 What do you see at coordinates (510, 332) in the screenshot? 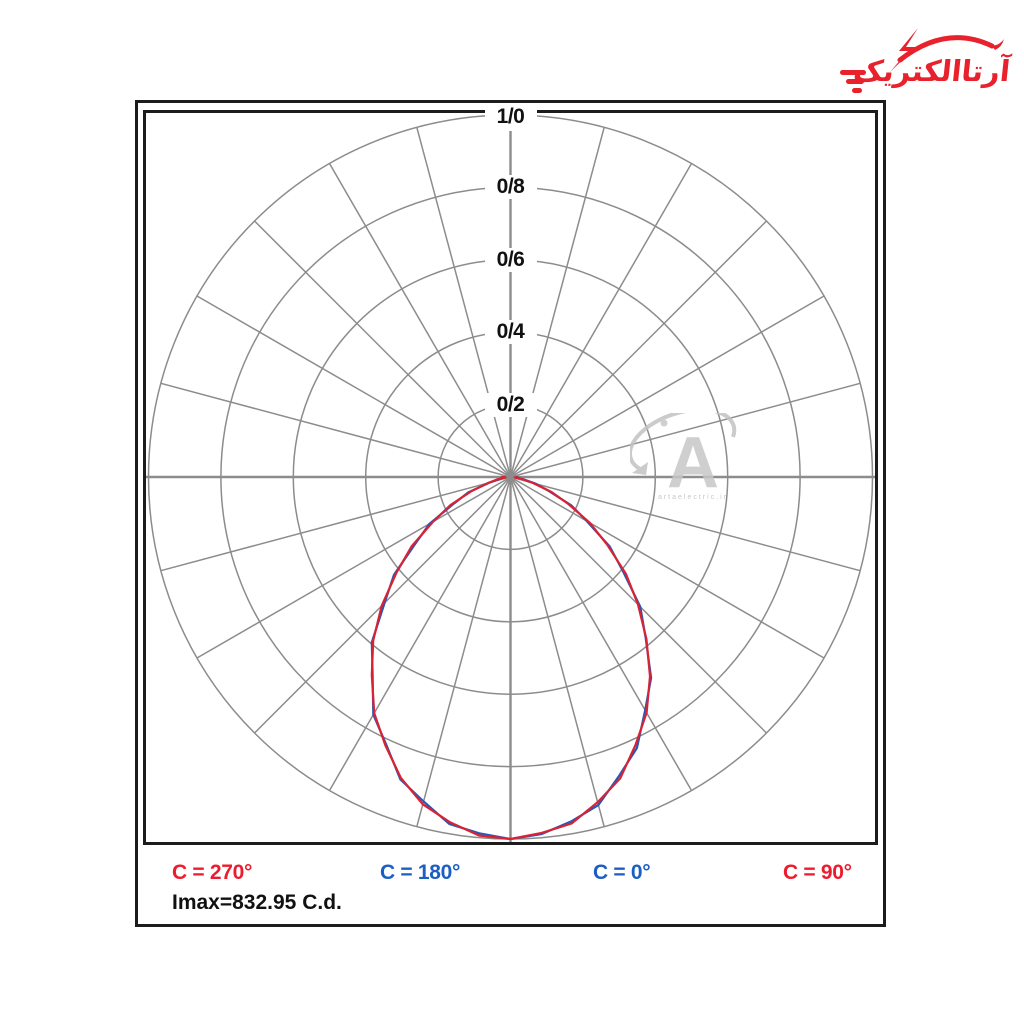
I see `radial-tick-label: 0/4` at bounding box center [510, 332].